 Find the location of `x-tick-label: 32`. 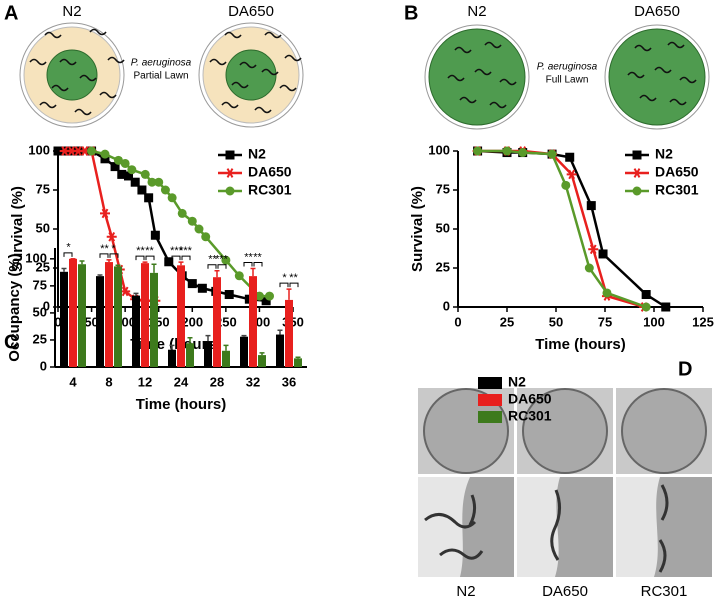

x-tick-label: 32 is located at coordinates (253, 381).